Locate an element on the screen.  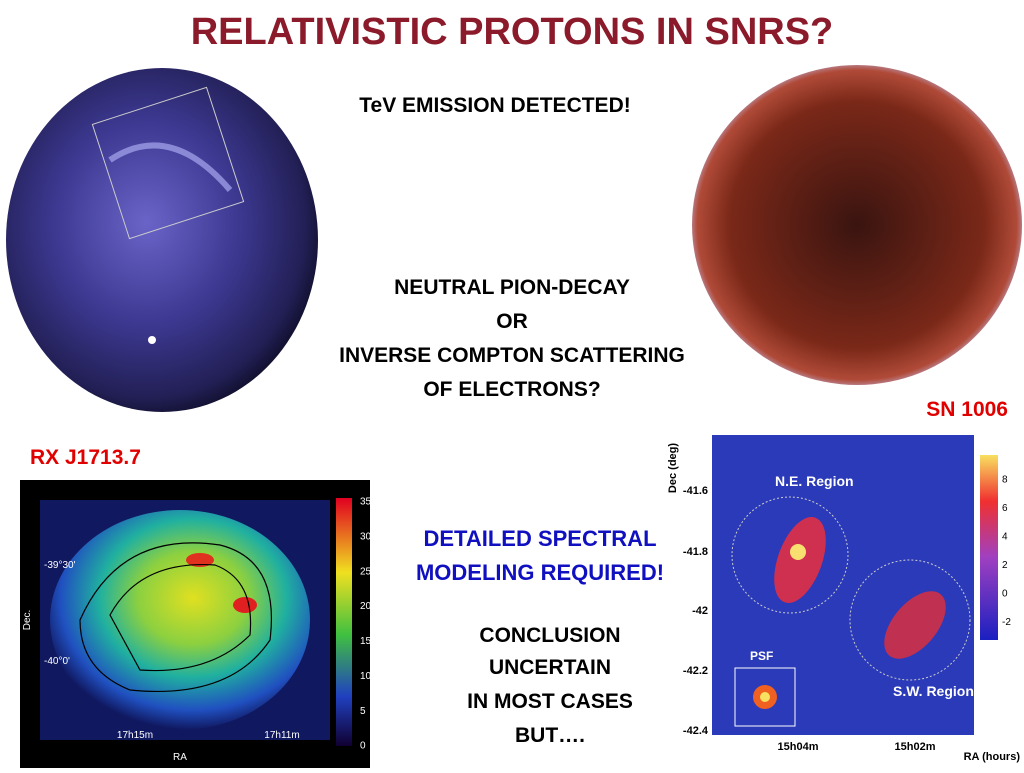
x-label: RA is located at coordinates (180, 757).